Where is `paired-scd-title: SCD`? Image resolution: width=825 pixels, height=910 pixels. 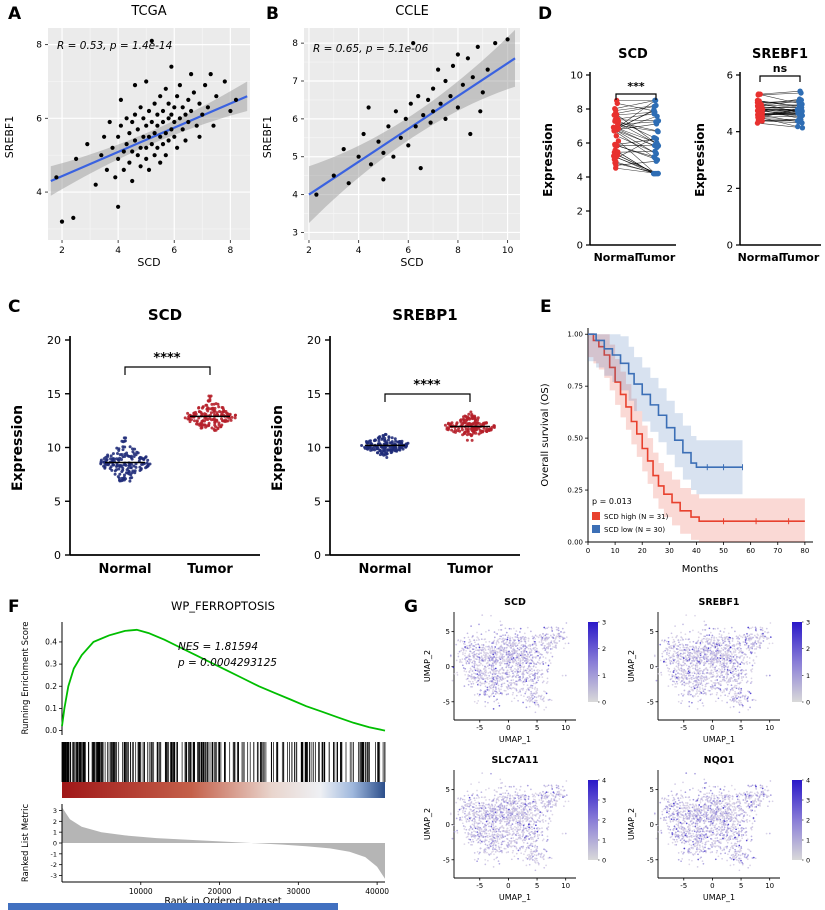 paired-scd-title: SCD is located at coordinates (633, 54).